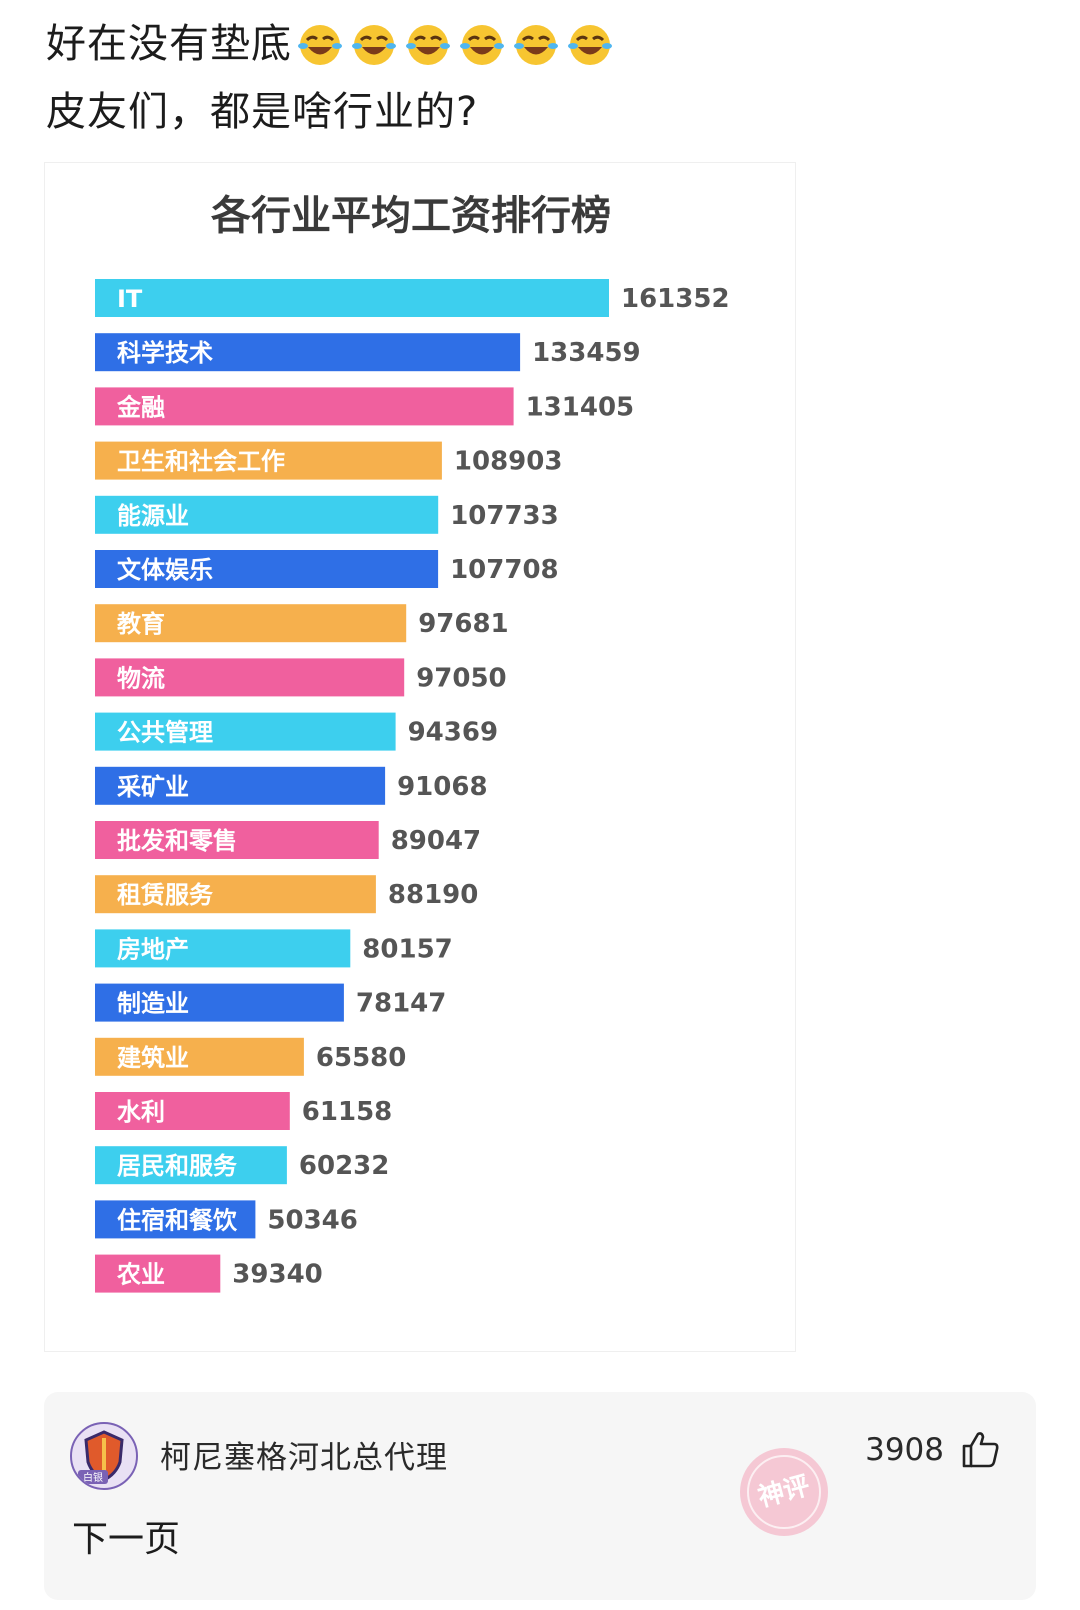 The image size is (1080, 1610). I want to click on avatar-badge-text: 白银, so click(93, 1477).